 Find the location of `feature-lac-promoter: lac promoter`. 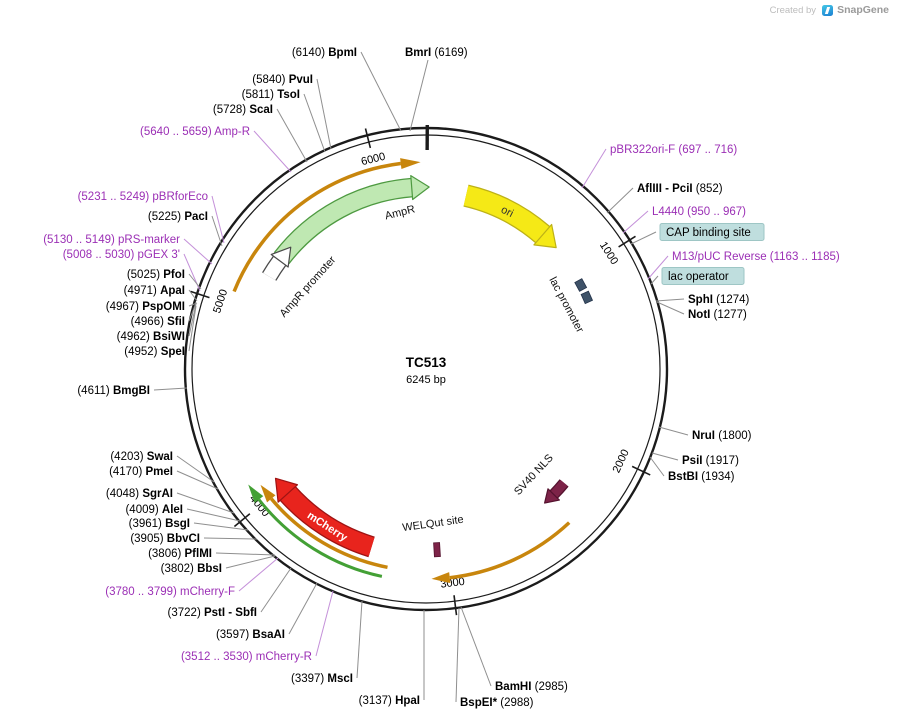

feature-lac-promoter: lac promoter is located at coordinates (570, 305).